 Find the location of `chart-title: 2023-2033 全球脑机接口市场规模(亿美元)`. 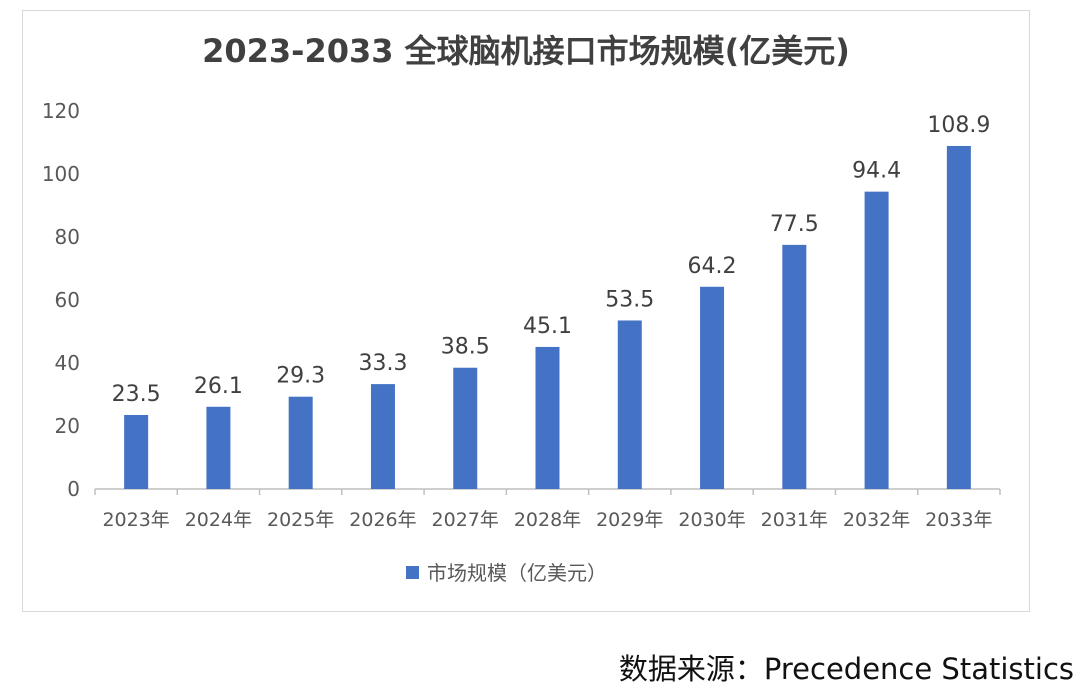

chart-title: 2023-2033 全球脑机接口市场规模(亿美元) is located at coordinates (526, 51).